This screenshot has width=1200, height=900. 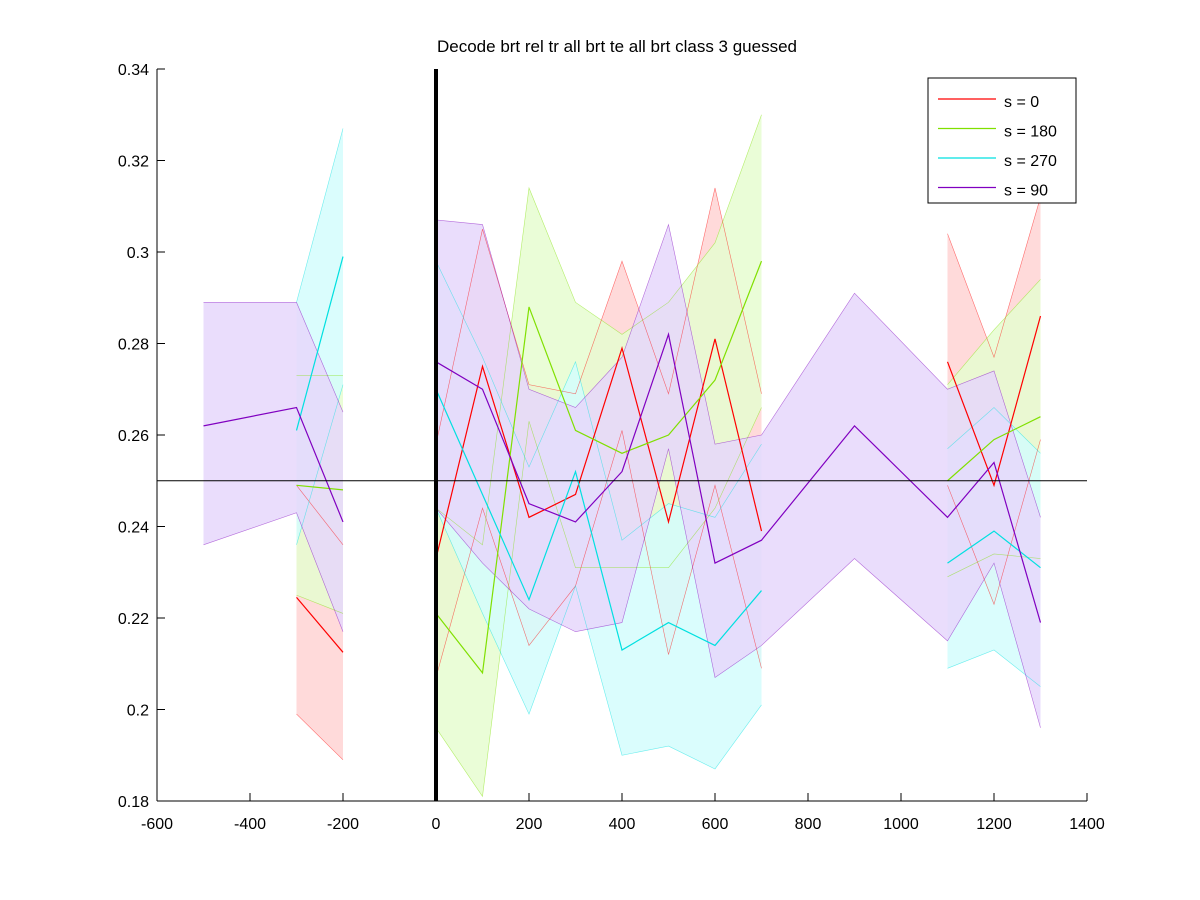 I want to click on x-tick-label: -400, so click(x=250, y=824).